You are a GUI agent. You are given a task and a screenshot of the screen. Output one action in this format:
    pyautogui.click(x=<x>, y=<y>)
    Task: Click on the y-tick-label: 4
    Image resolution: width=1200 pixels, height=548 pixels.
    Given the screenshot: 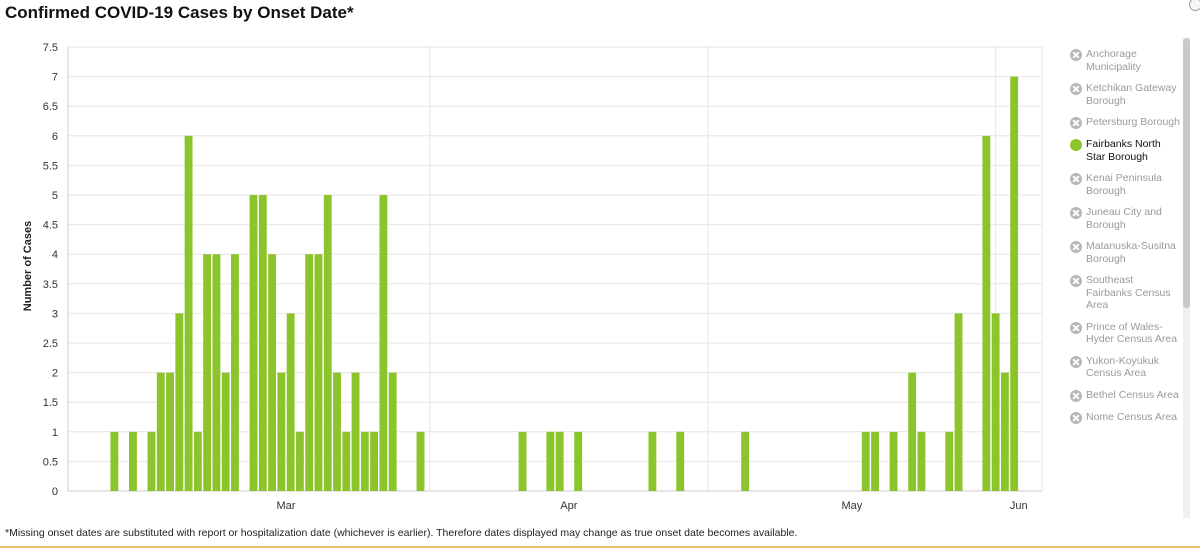 What is the action you would take?
    pyautogui.click(x=55, y=255)
    